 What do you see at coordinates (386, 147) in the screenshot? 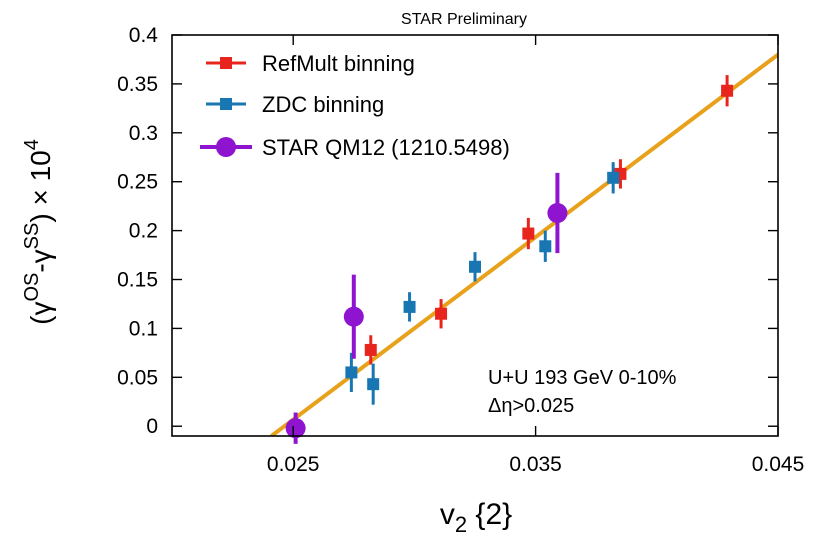
I see `legend-qm12-label: STAR QM12 (1210.5498)` at bounding box center [386, 147].